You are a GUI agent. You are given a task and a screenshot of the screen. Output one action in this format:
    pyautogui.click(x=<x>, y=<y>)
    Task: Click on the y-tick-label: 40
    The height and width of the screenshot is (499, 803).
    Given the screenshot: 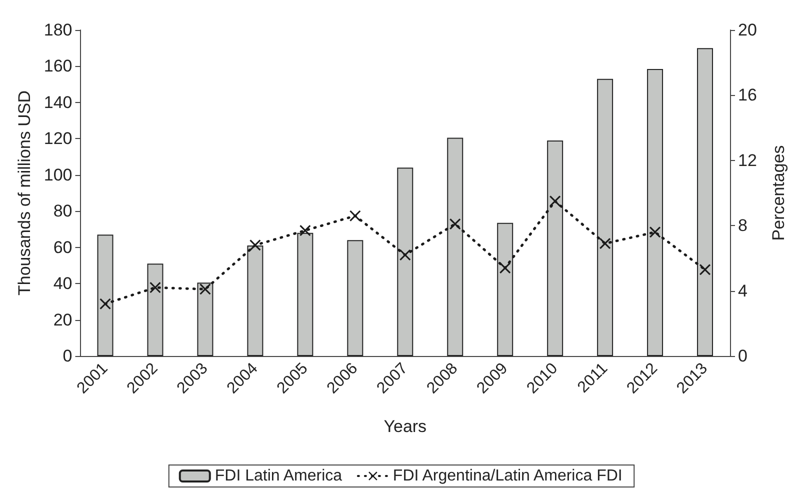 What is the action you would take?
    pyautogui.click(x=62, y=284)
    